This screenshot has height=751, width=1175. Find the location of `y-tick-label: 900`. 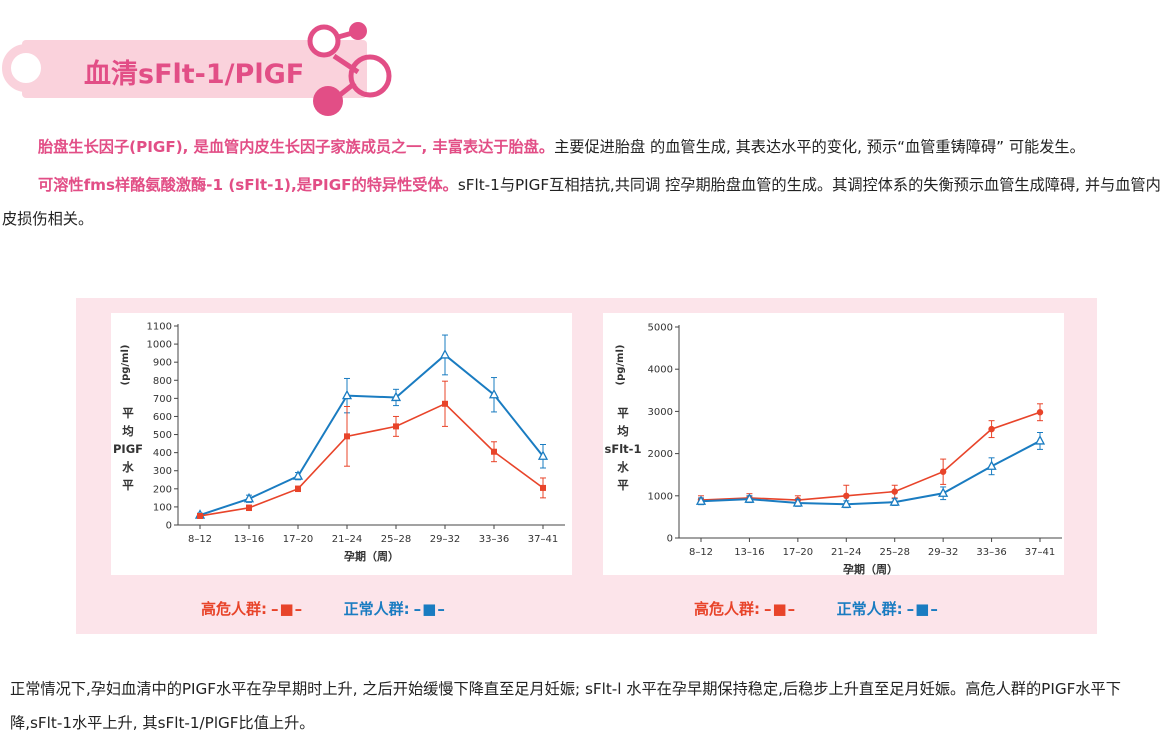

y-tick-label: 900 is located at coordinates (162, 363).